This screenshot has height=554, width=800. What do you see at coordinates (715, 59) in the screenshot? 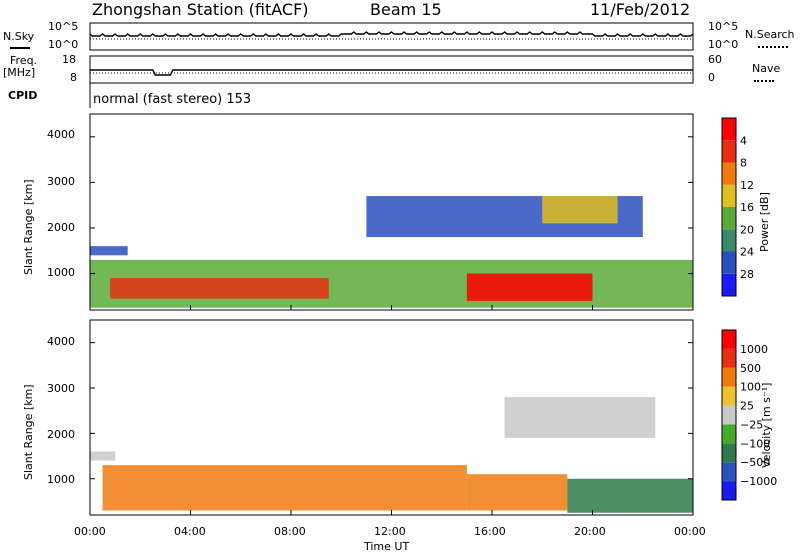
I see `nave-tick-top: 60` at bounding box center [715, 59].